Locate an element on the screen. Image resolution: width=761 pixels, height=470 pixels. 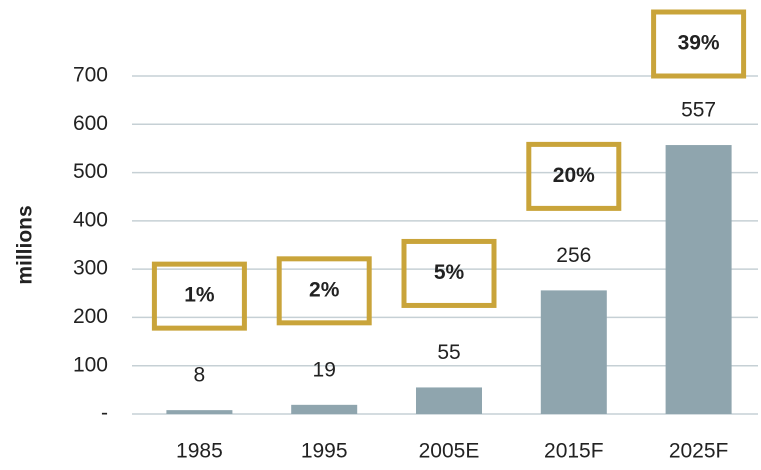
y-tick-label: 200 is located at coordinates (90, 316).